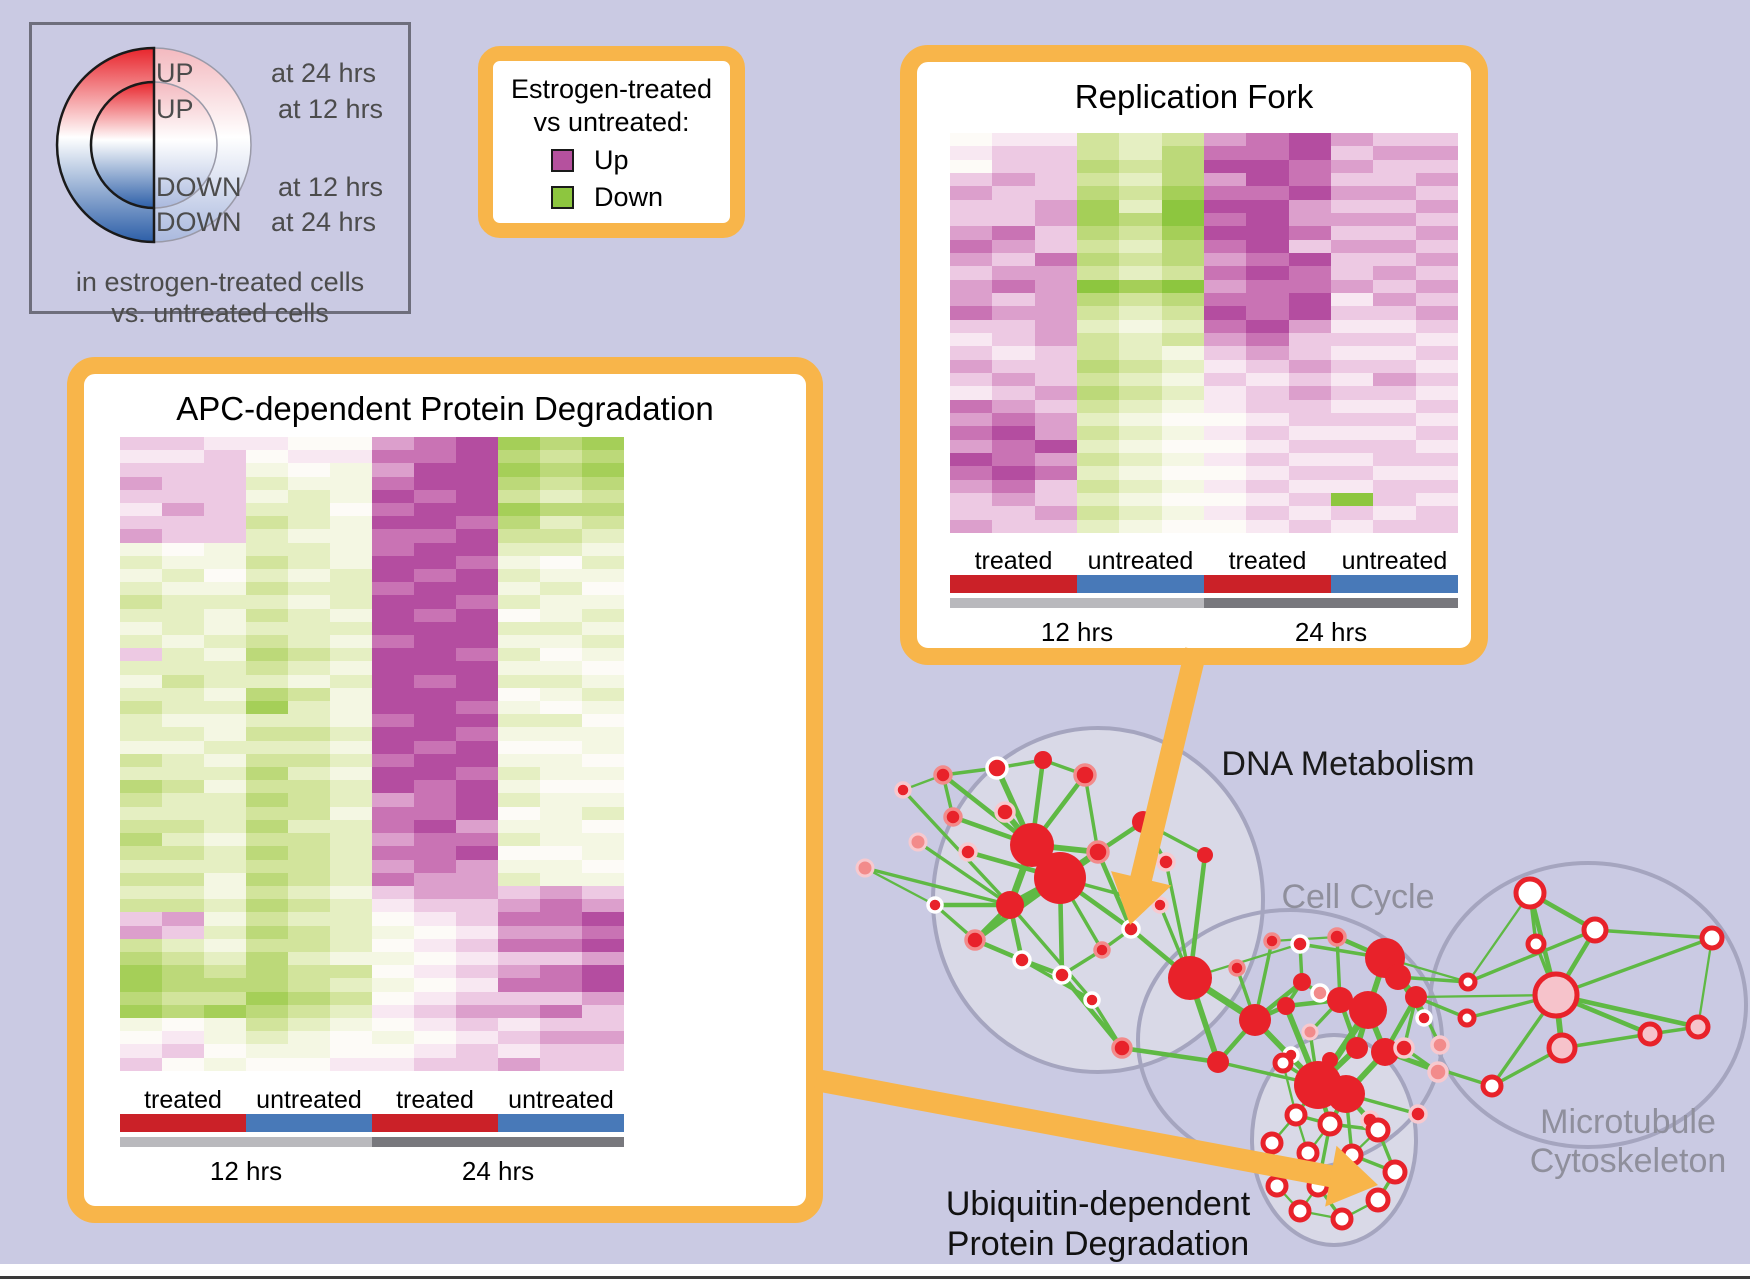 The image size is (1750, 1279). Describe the element at coordinates (175, 109) in the screenshot. I see `up-12-label: UP` at that location.